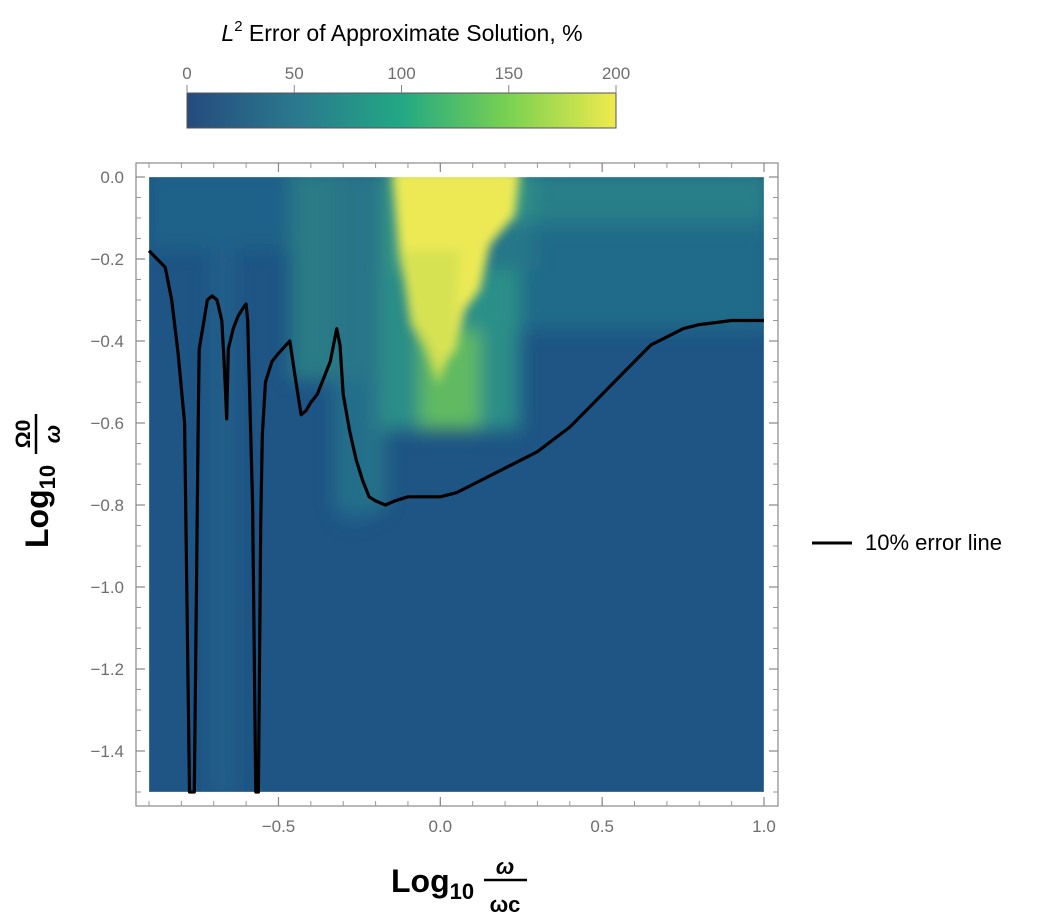 This screenshot has width=1059, height=922. Describe the element at coordinates (107, 259) in the screenshot. I see `y-tick-label: −0.2` at that location.